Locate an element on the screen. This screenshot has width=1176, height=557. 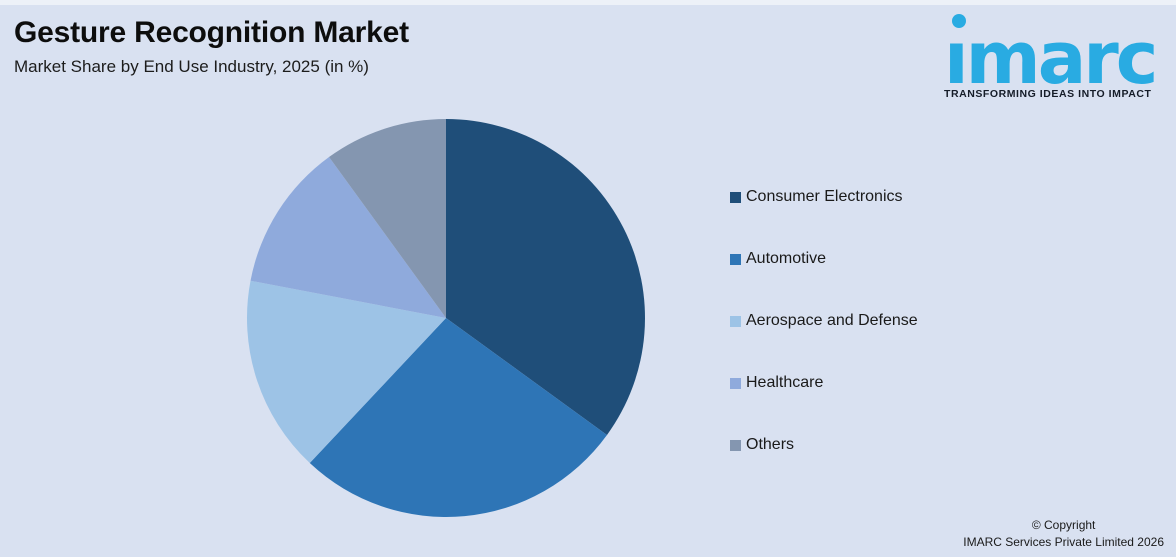
legend-item-others: Others is located at coordinates (824, 445).